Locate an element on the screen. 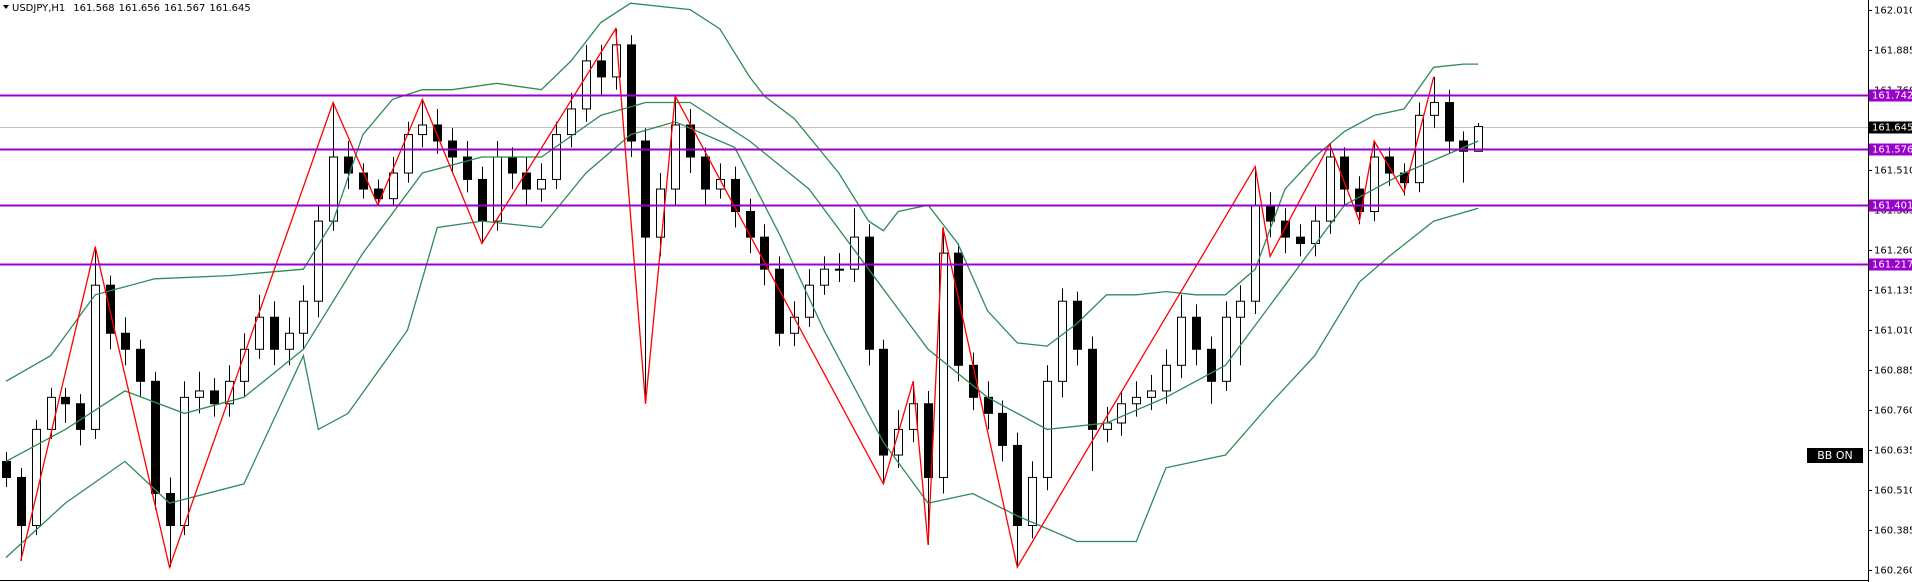 The width and height of the screenshot is (1912, 582). header-high: 161.656 is located at coordinates (139, 8).